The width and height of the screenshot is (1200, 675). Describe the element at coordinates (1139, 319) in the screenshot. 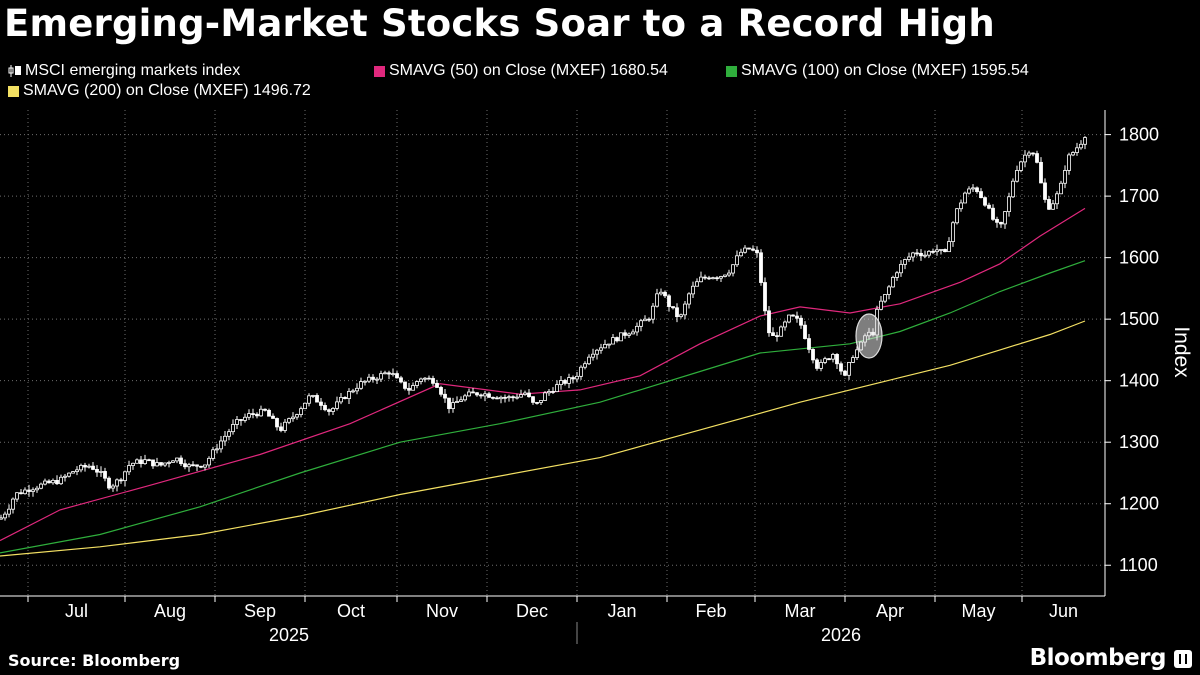

I see `y-tick-label: 1500` at that location.